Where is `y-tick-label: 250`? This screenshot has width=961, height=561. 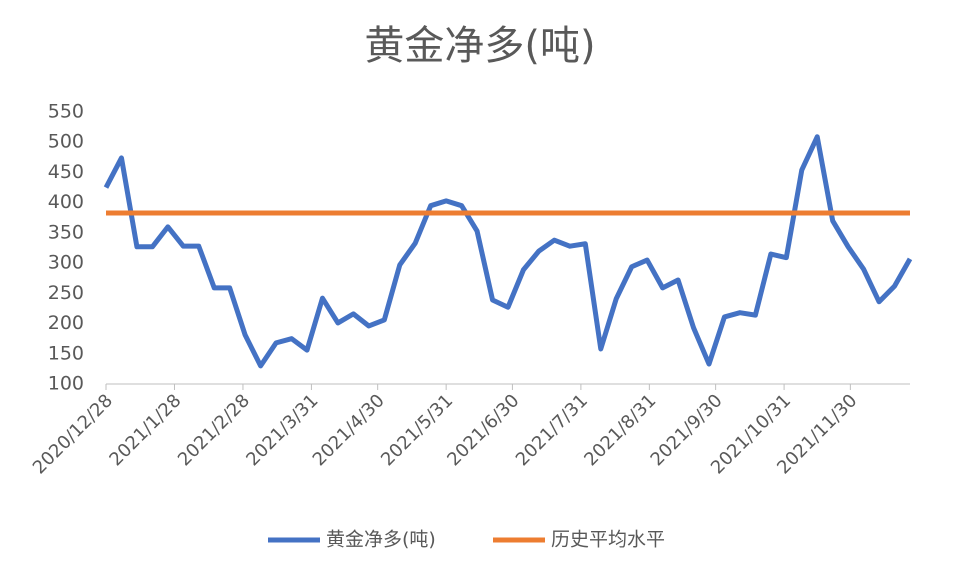
y-tick-label: 250 is located at coordinates (66, 293).